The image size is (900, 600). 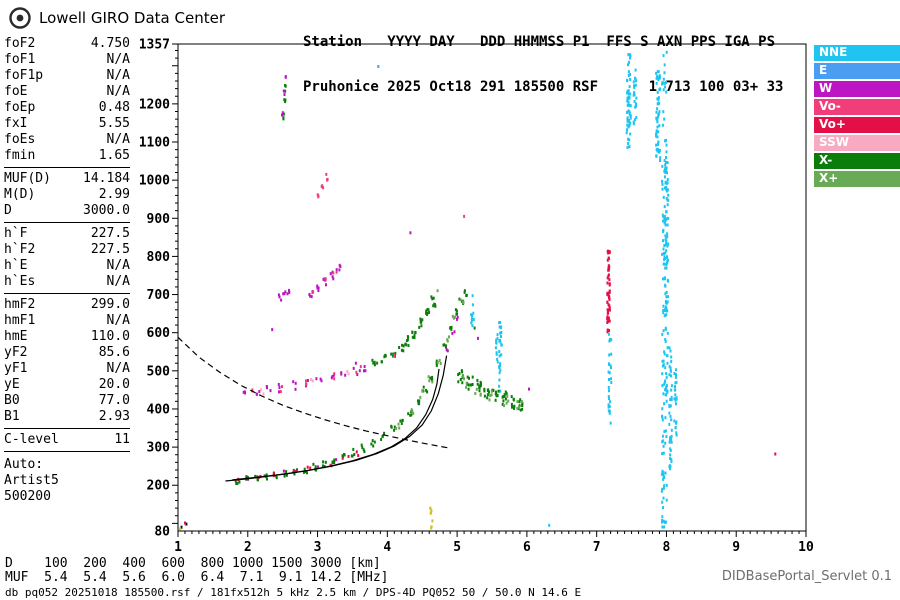 What do you see at coordinates (67, 108) in the screenshot?
I see `param-row-foep: foEp 0.48` at bounding box center [67, 108].